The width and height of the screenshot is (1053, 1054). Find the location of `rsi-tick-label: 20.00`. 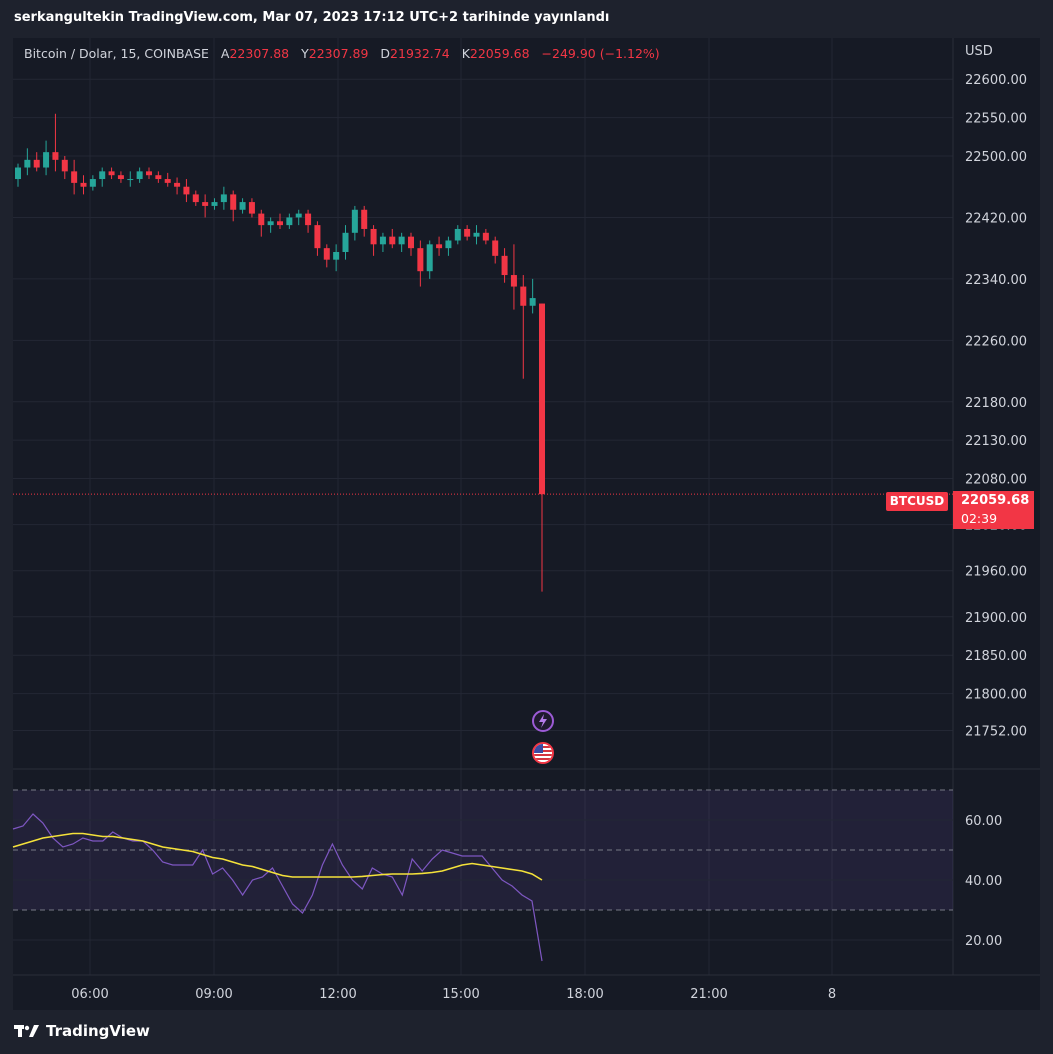

rsi-tick-label: 20.00 is located at coordinates (983, 941).